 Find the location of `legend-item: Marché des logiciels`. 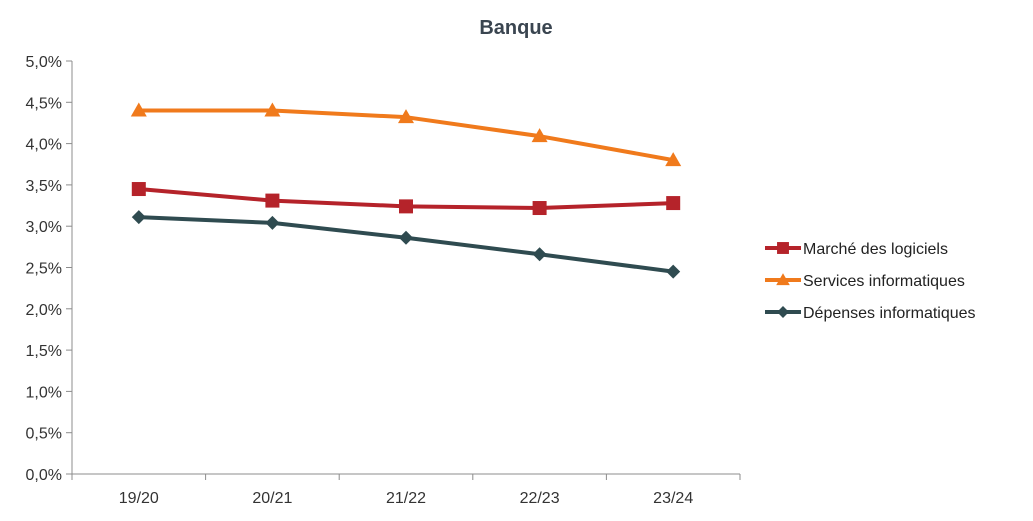

legend-item: Marché des logiciels is located at coordinates (856, 249).